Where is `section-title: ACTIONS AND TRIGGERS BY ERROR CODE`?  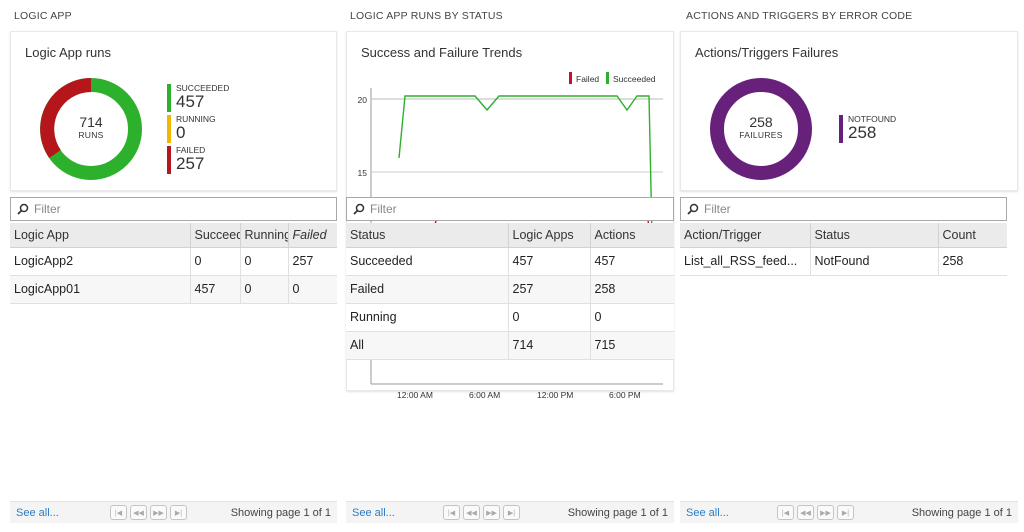
section-title: ACTIONS AND TRIGGERS BY ERROR CODE is located at coordinates (799, 16).